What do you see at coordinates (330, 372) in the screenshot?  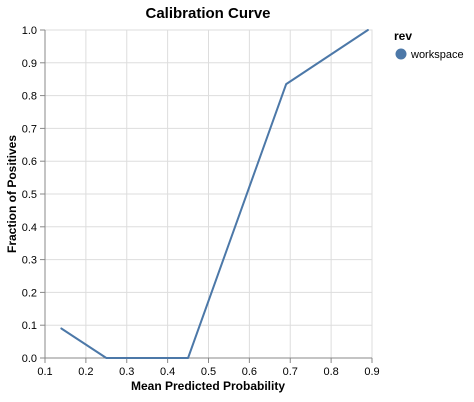 I see `x-tick-label: 0.8` at bounding box center [330, 372].